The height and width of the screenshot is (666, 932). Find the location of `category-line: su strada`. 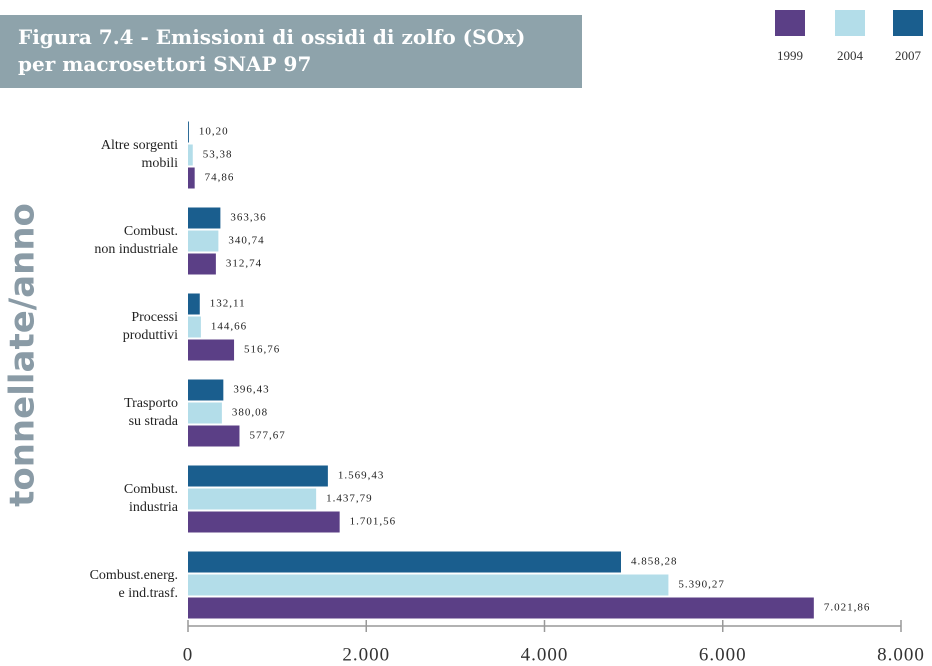

category-line: su strada is located at coordinates (154, 421).